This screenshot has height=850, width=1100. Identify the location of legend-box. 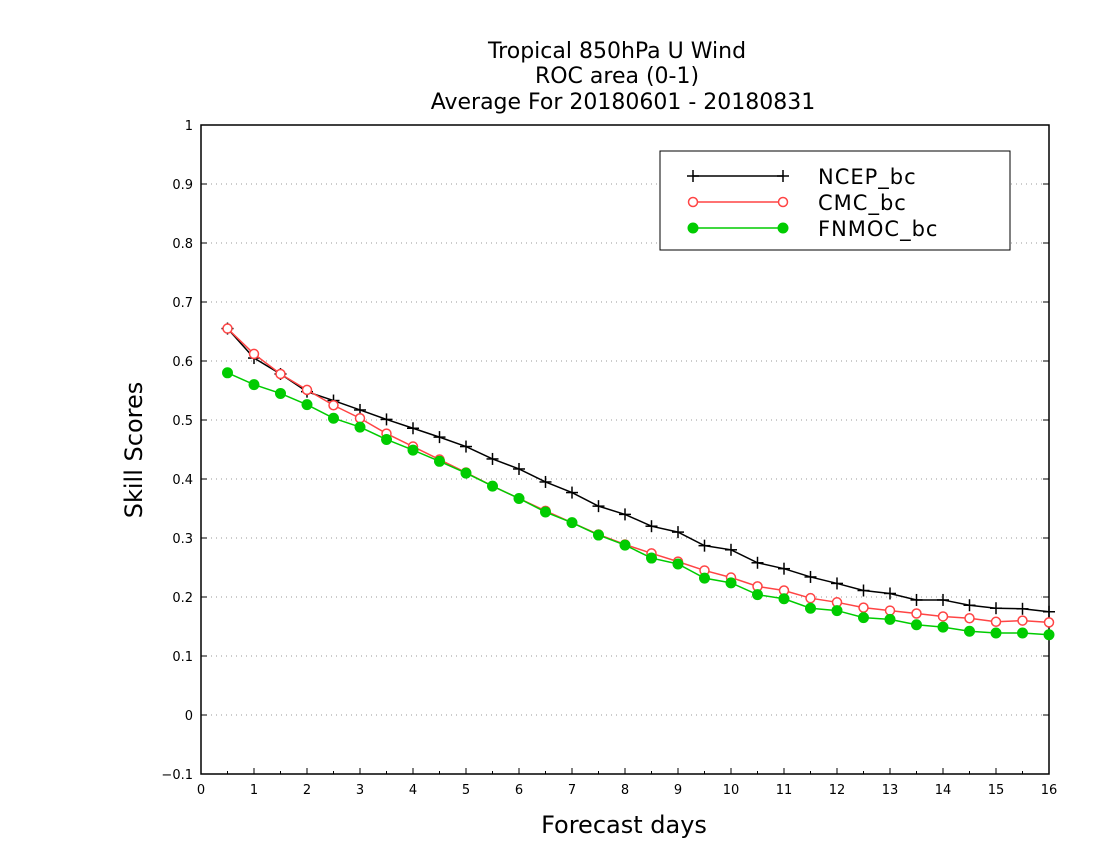
(835, 200).